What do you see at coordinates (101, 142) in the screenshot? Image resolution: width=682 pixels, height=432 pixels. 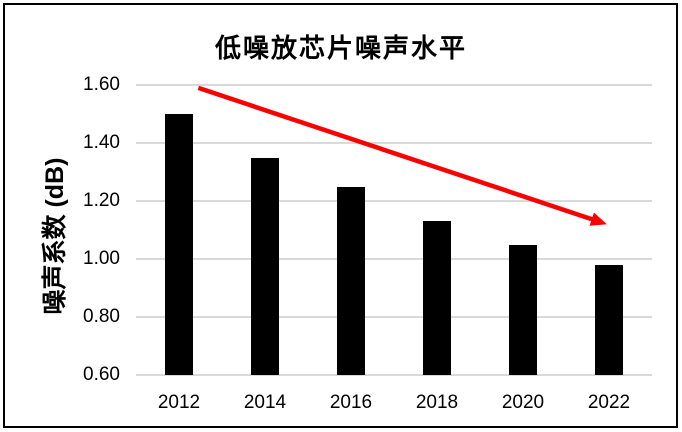 I see `y-tick-label: 1.40` at bounding box center [101, 142].